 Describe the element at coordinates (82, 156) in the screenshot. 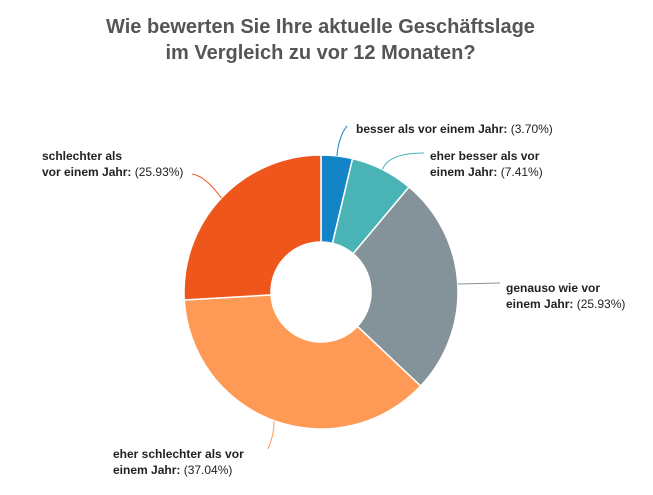

I see `slice-label-text: schlechter als` at that location.